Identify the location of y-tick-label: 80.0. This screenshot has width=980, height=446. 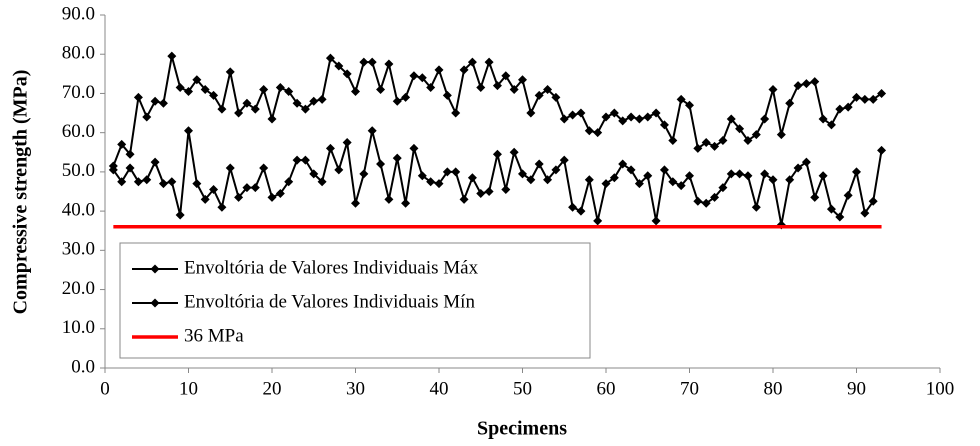
(78, 53).